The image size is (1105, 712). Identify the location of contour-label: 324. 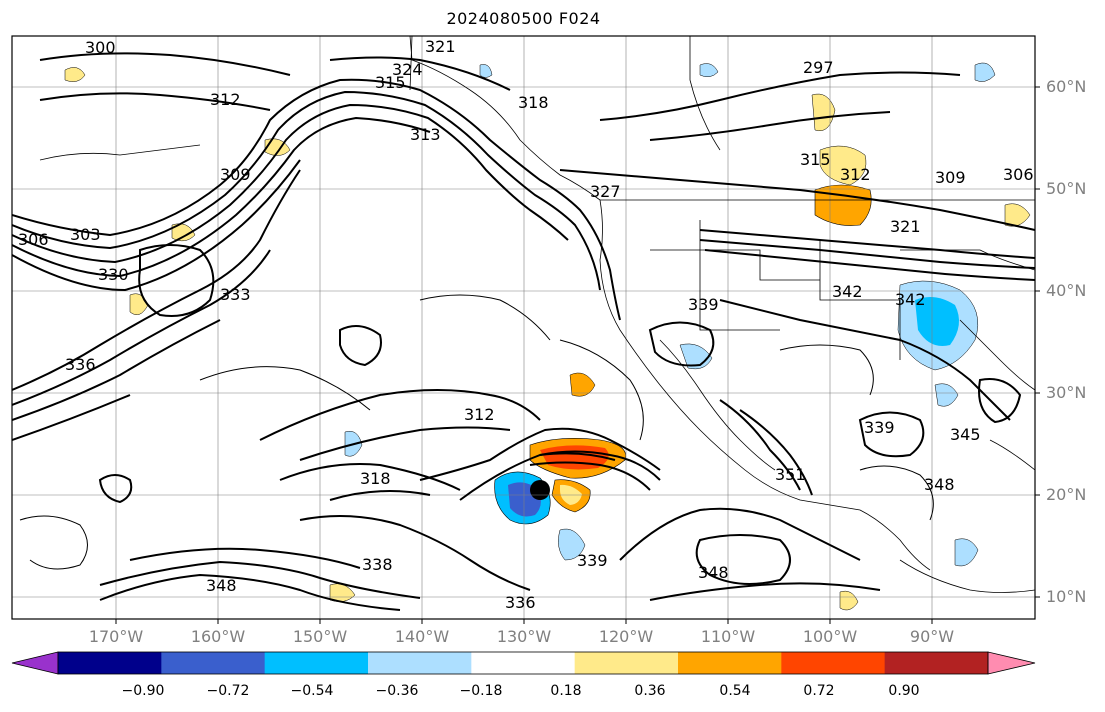
(407, 69).